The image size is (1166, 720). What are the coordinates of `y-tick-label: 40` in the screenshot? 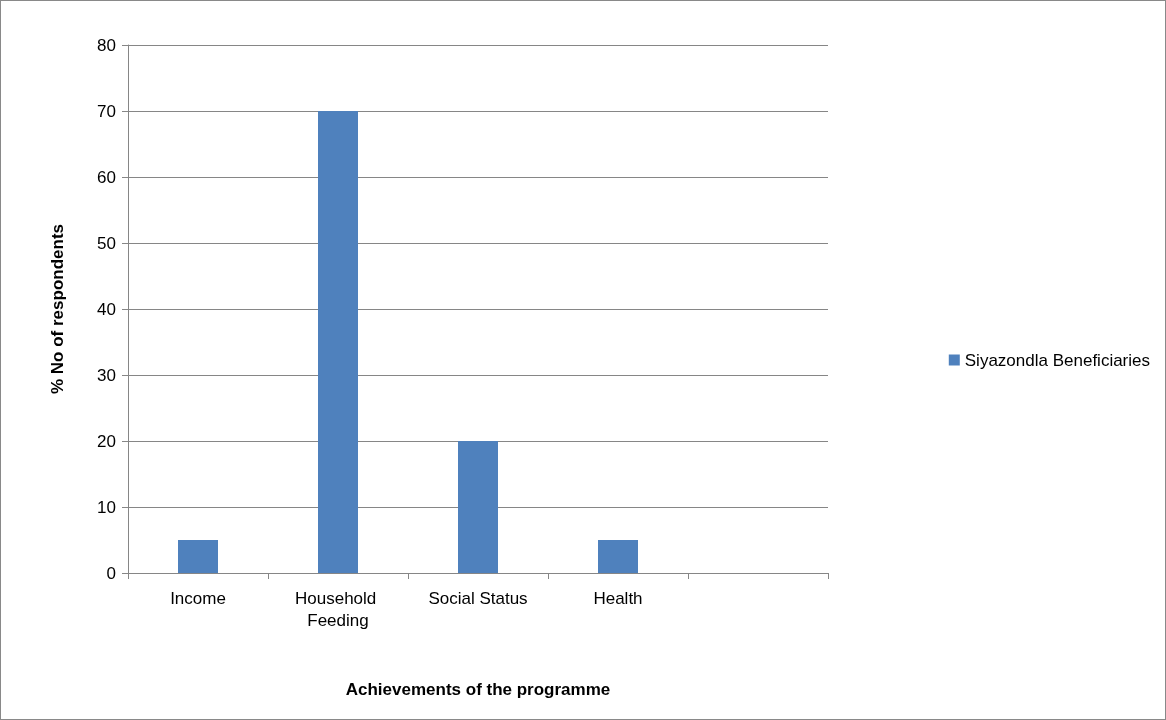 It's located at (106, 309).